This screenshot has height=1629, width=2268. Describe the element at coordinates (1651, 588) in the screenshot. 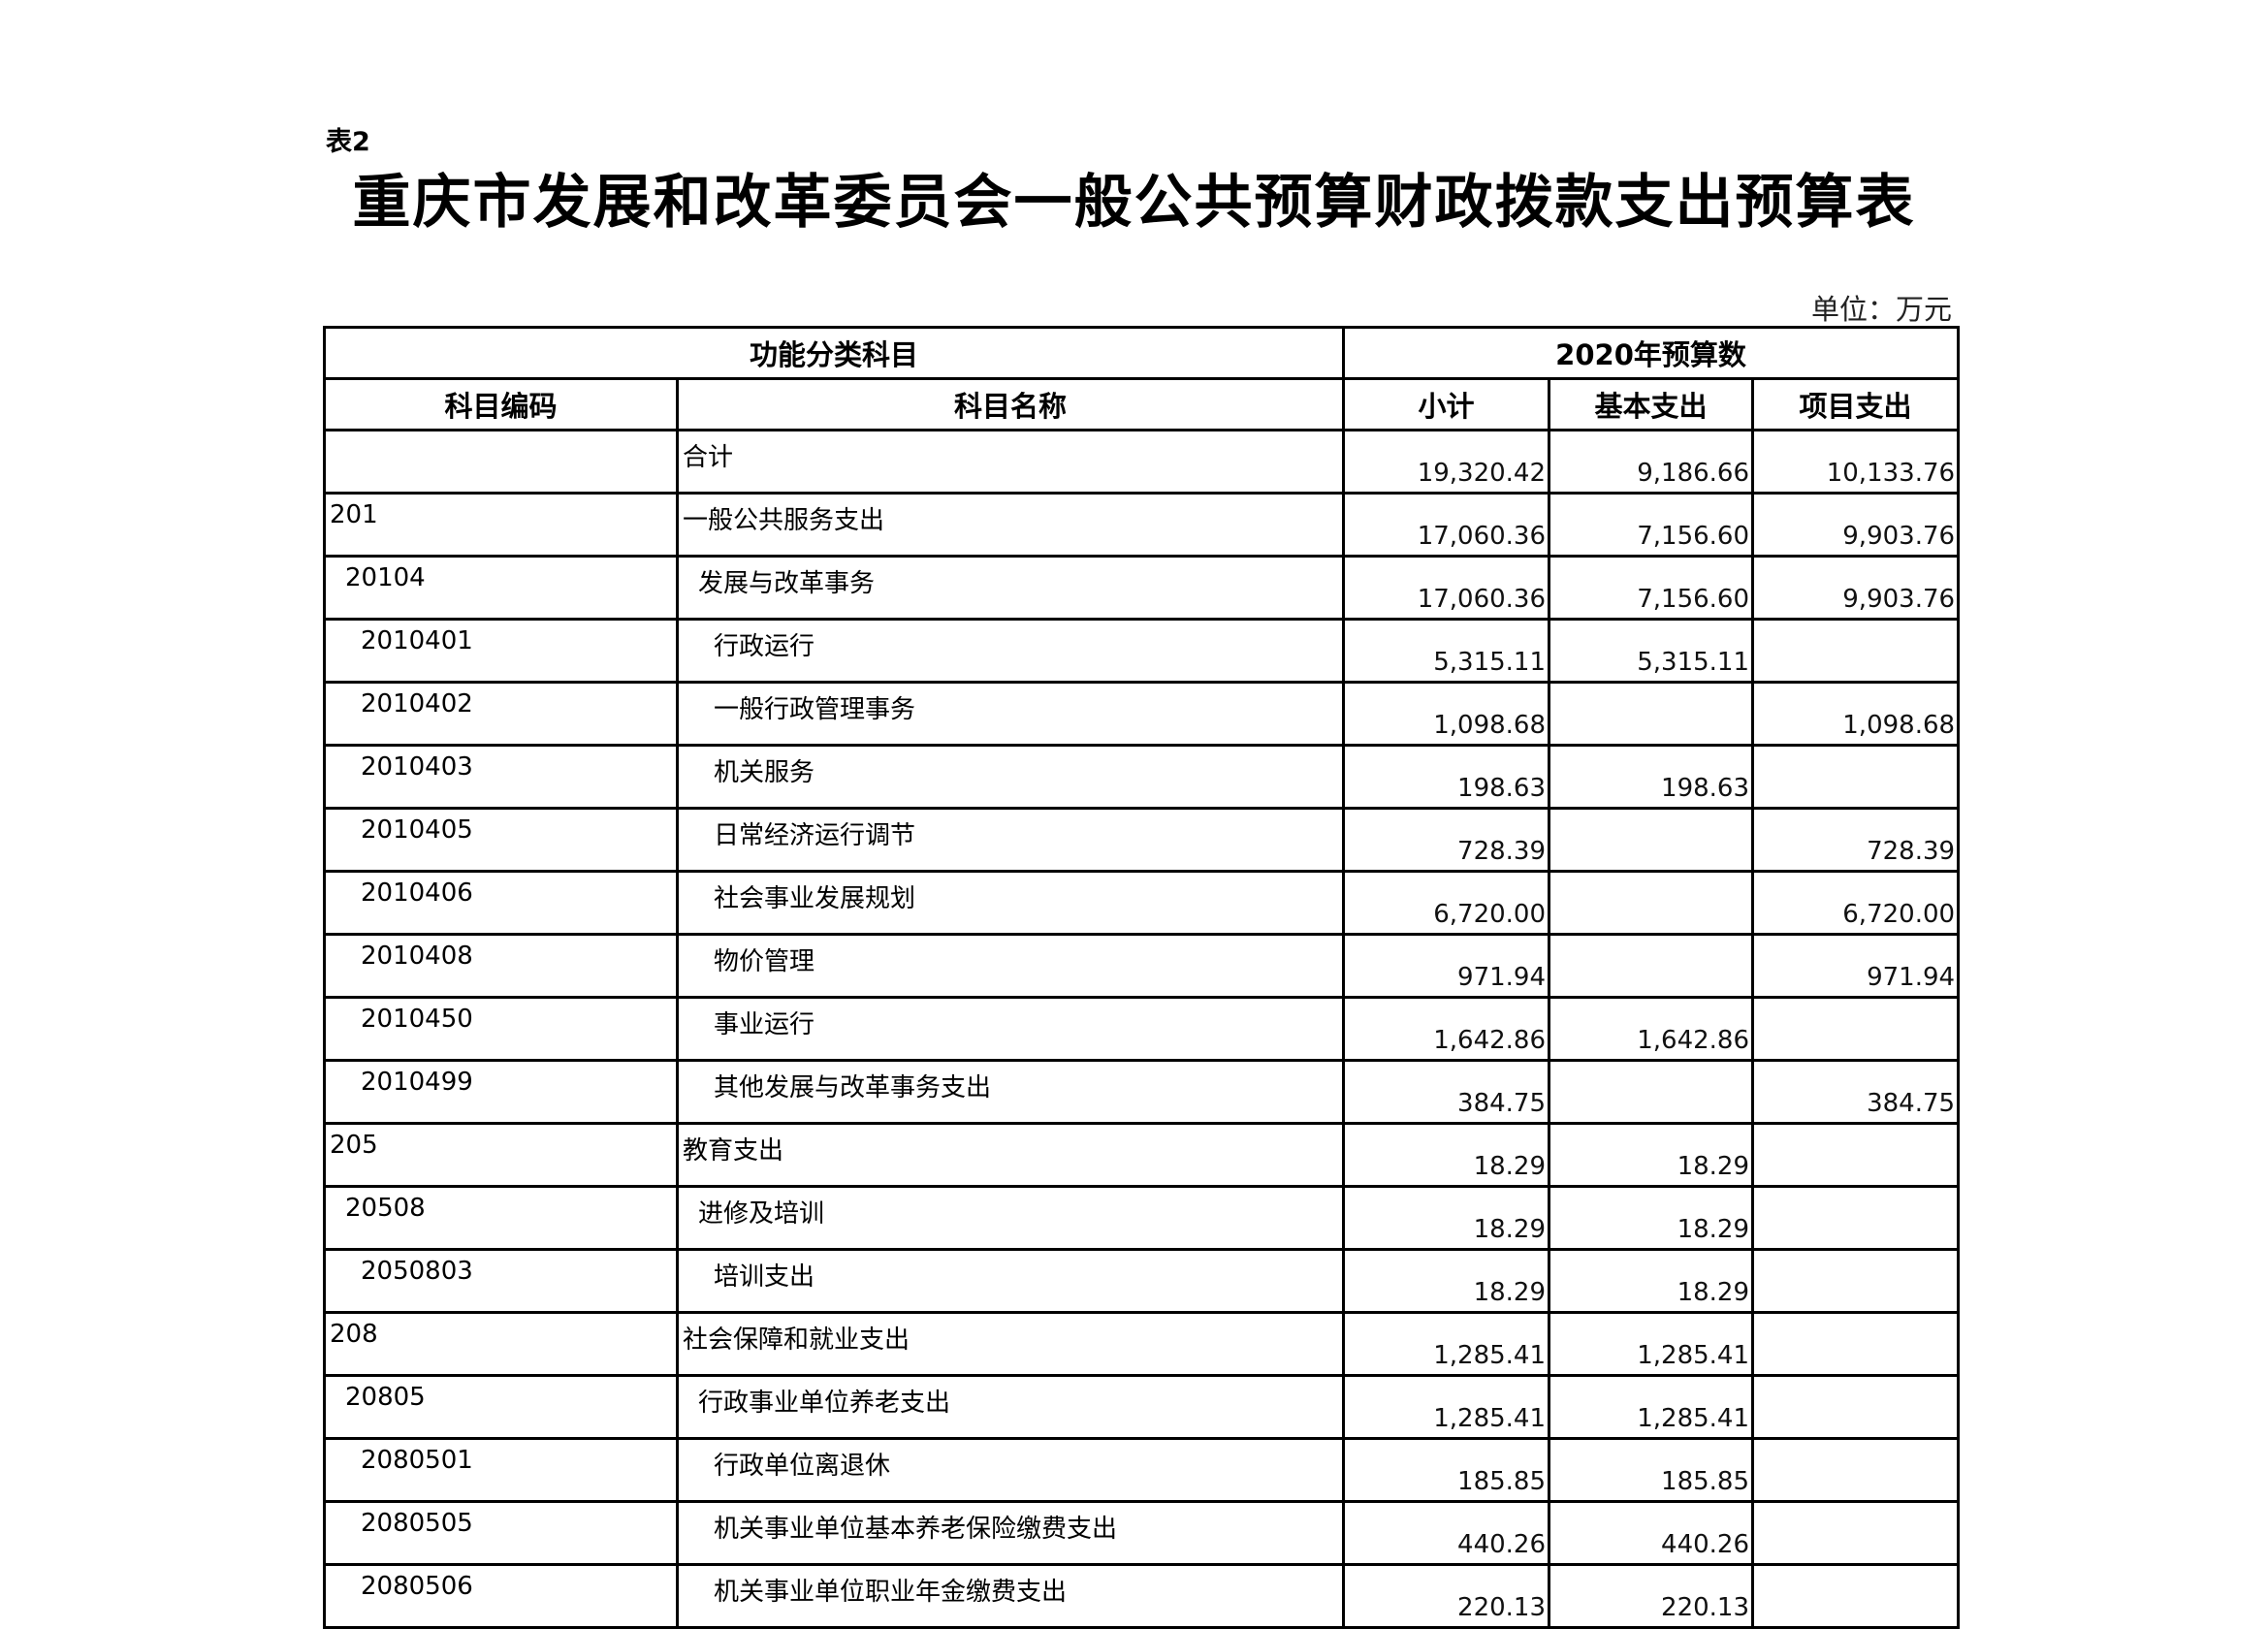

I see `row-basic: 7,156.60` at that location.